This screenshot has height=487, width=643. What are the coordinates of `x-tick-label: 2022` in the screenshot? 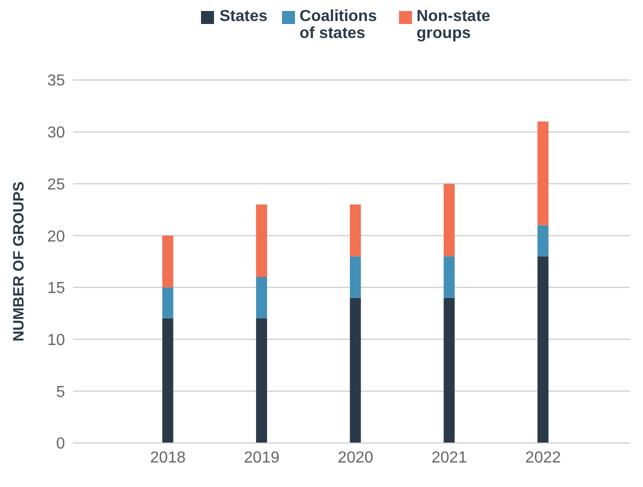 It's located at (543, 457).